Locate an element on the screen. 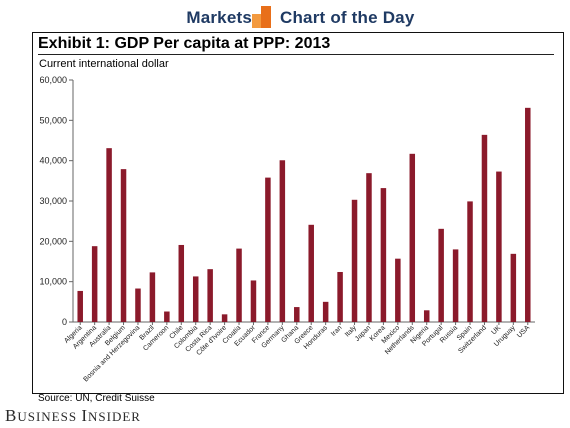 This screenshot has height=428, width=570. y-tick-label: 10,000 is located at coordinates (53, 282).